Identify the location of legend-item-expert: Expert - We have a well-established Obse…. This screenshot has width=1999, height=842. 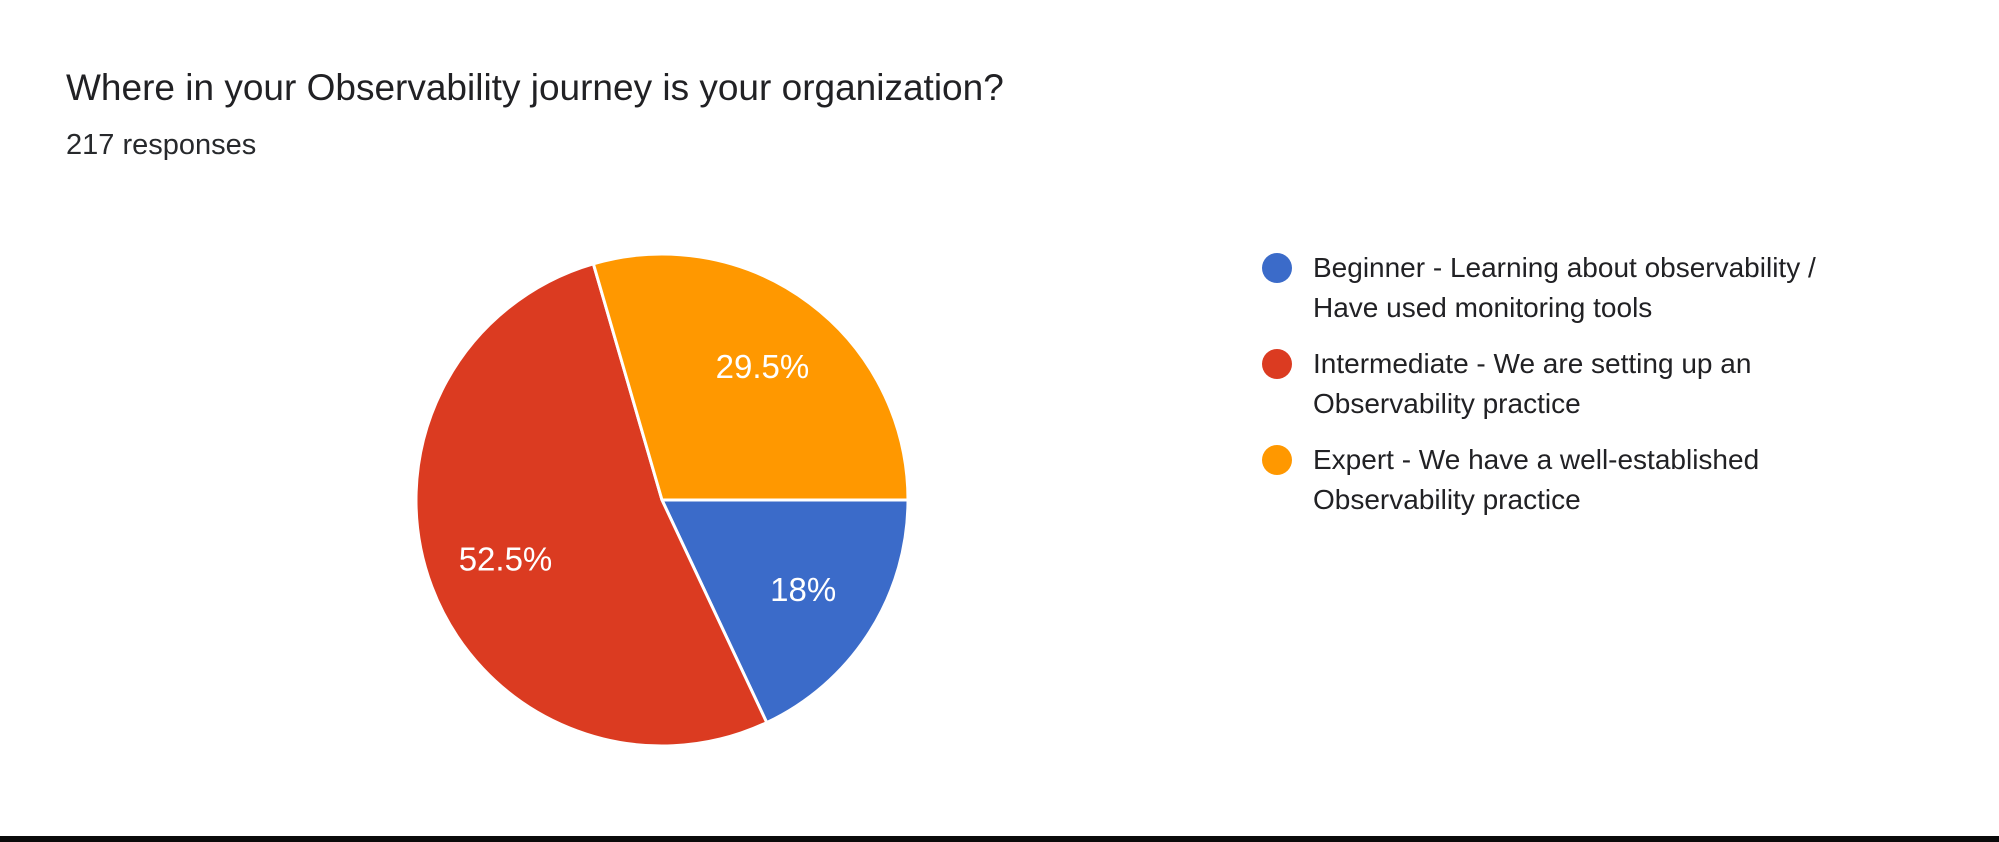
(1607, 480).